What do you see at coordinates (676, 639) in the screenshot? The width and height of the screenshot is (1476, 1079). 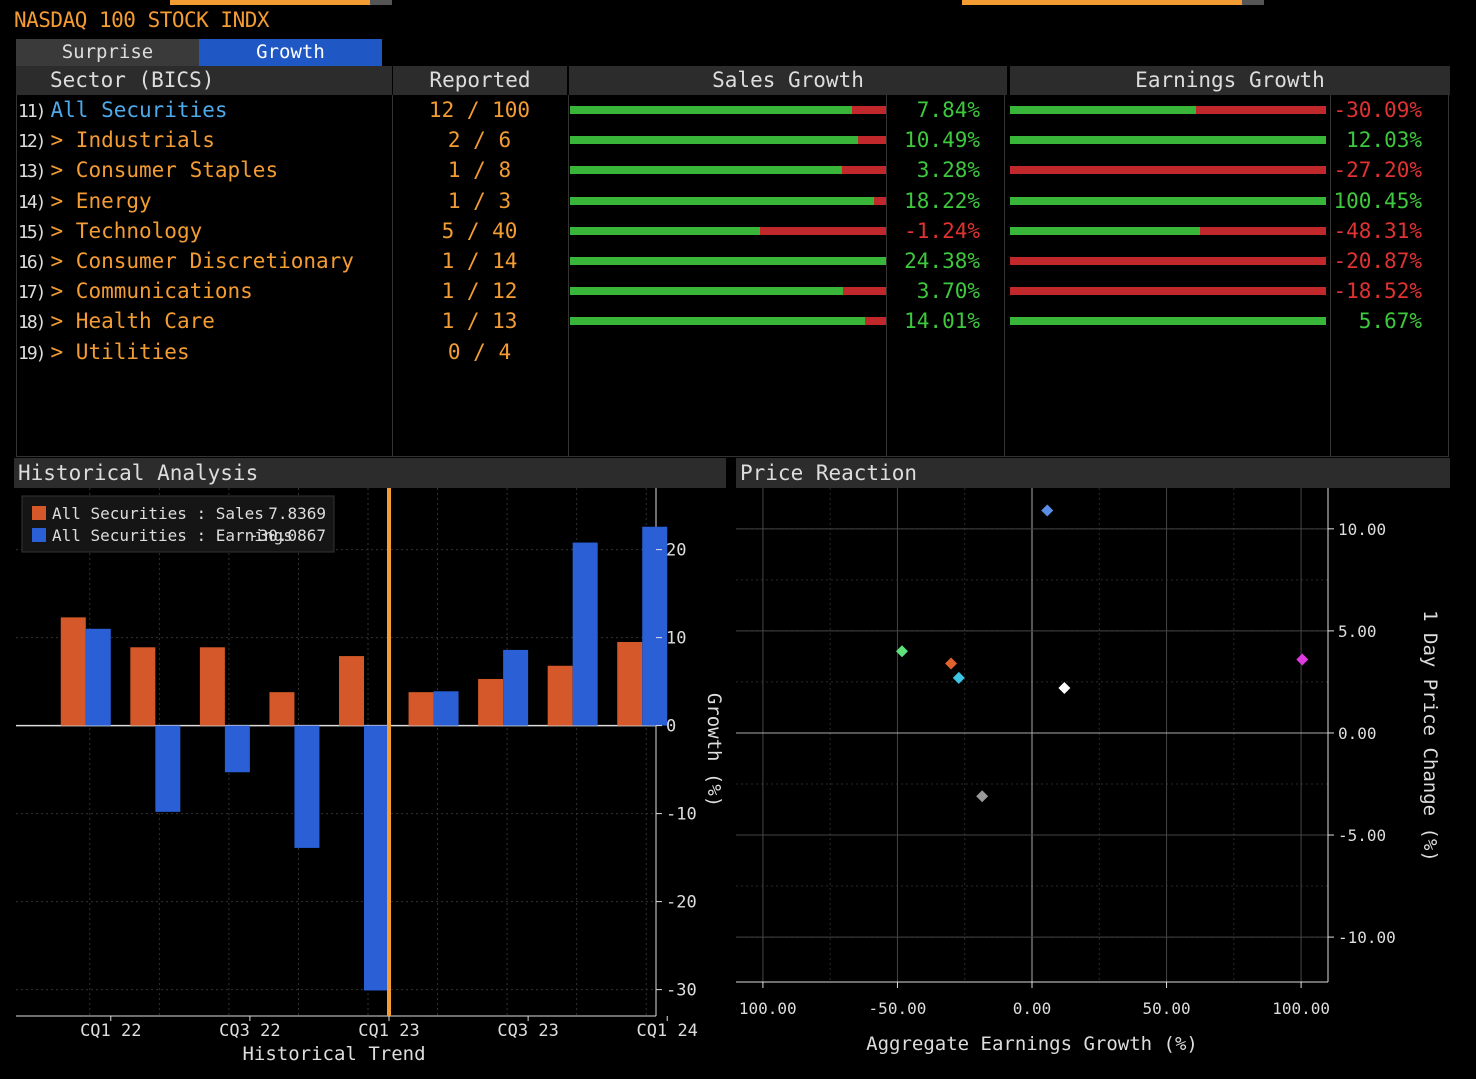 I see `y-tick-label: 10` at bounding box center [676, 639].